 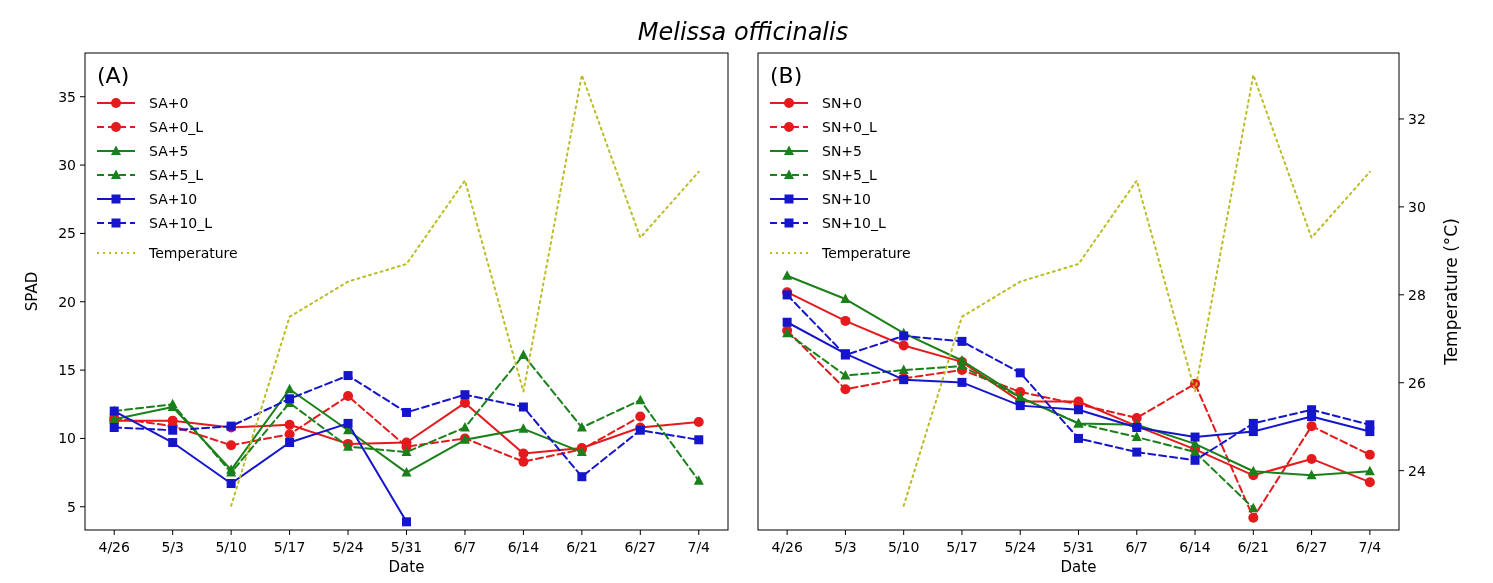 What do you see at coordinates (842, 151) in the screenshot?
I see `legend-label: SN+5` at bounding box center [842, 151].